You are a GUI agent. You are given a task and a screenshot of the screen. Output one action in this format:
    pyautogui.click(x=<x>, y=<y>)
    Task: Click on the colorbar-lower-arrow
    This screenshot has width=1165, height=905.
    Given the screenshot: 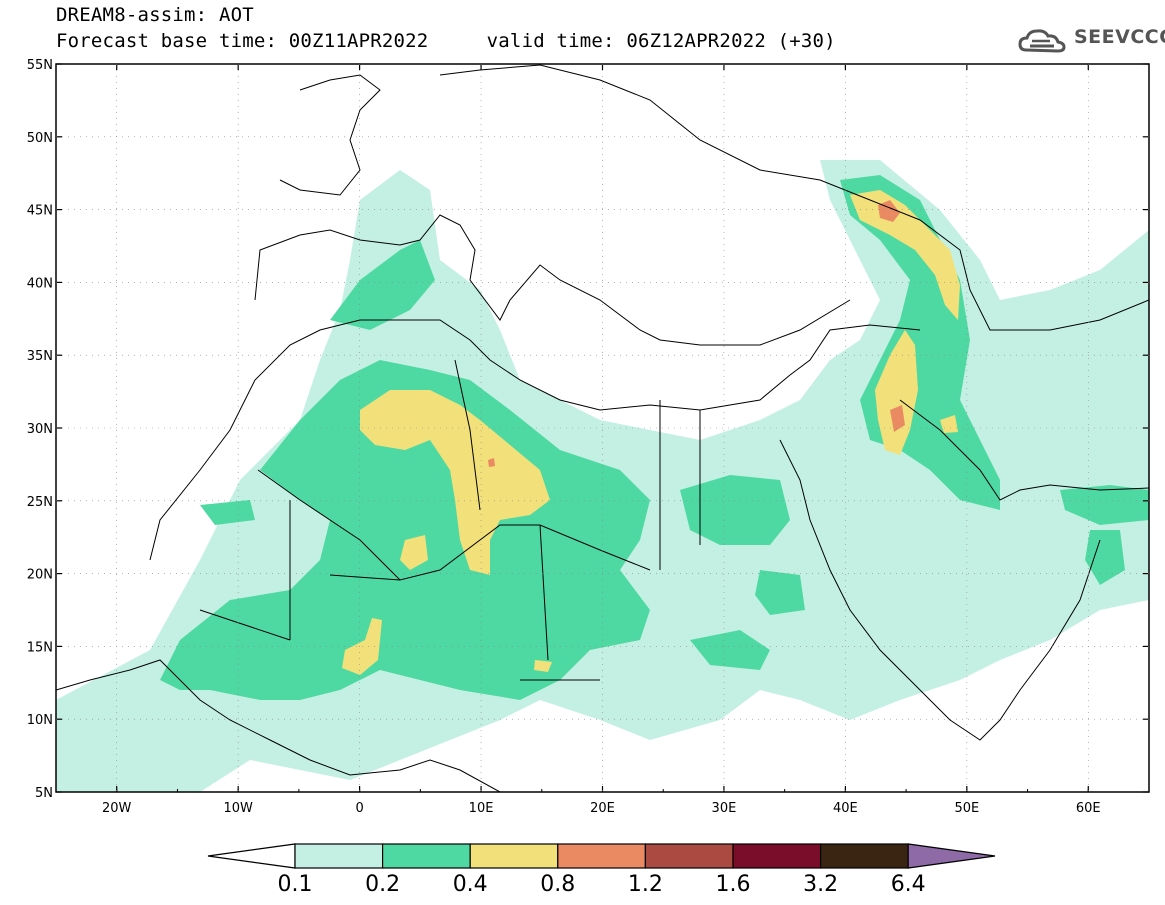 What is the action you would take?
    pyautogui.click(x=251, y=856)
    